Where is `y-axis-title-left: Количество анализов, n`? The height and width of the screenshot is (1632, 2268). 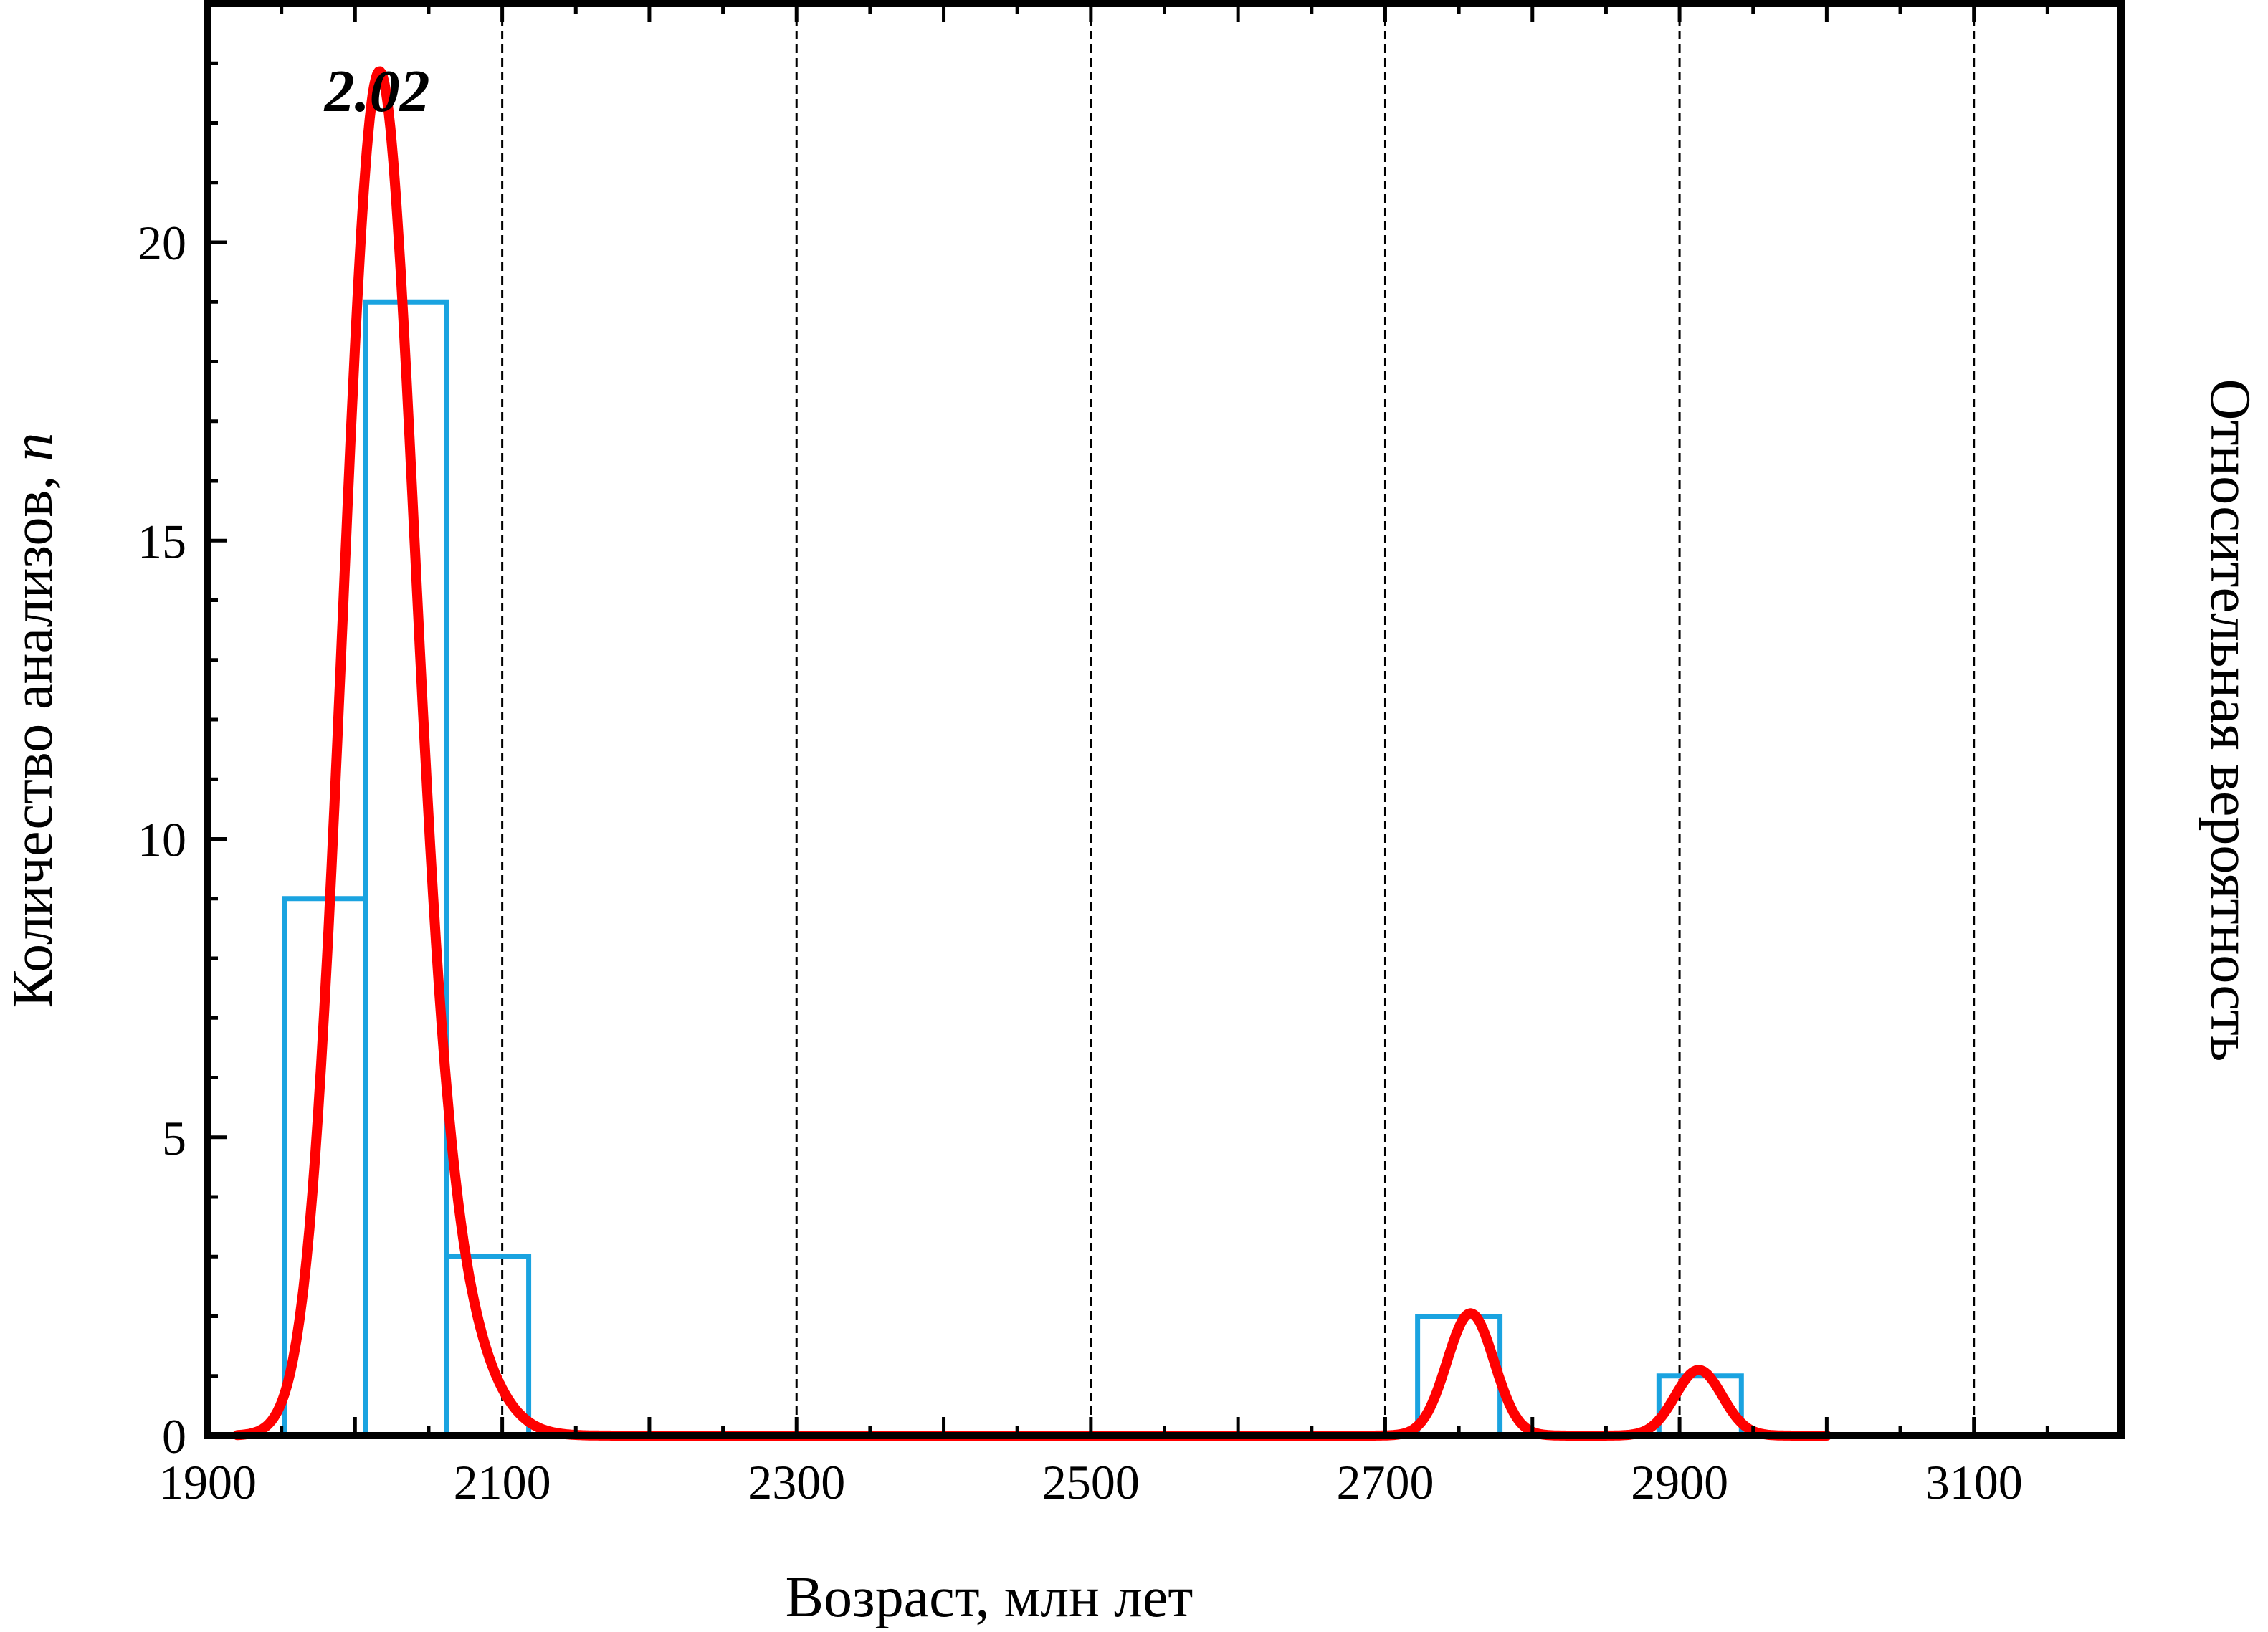
y-axis-title-left: Количество анализов, n is located at coordinates (33, 720).